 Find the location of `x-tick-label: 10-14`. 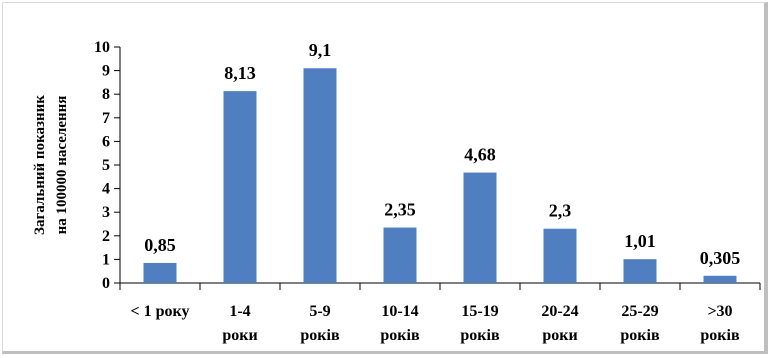

x-tick-label: 10-14 is located at coordinates (399, 311).